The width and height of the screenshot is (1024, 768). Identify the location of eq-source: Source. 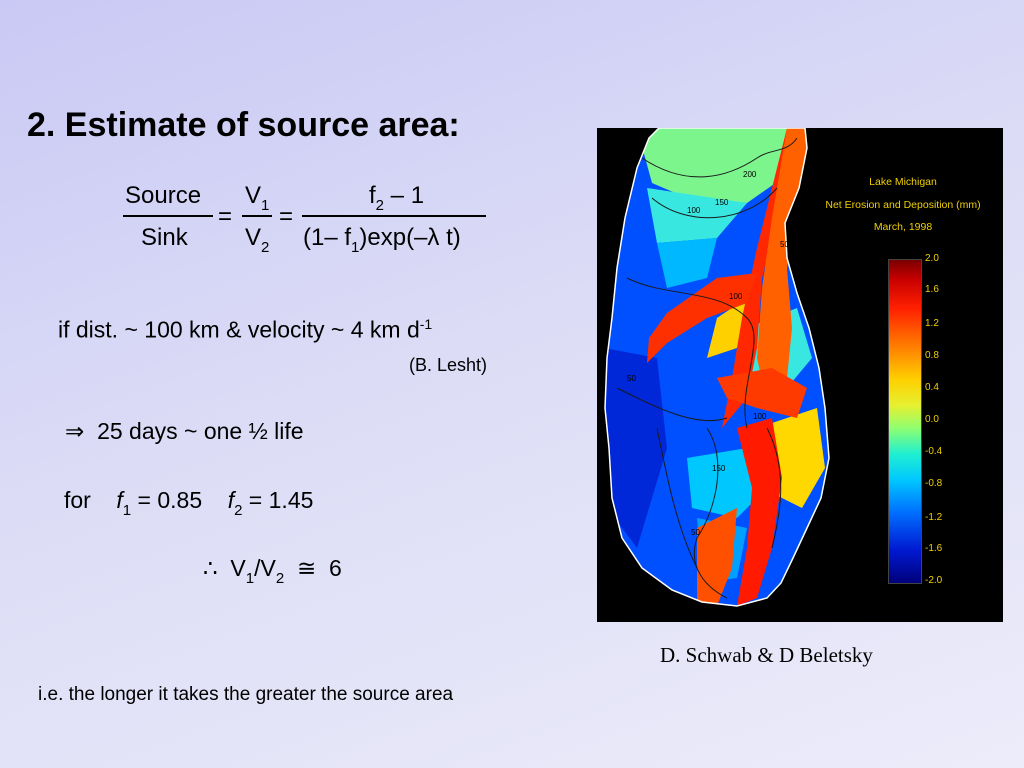
(163, 195).